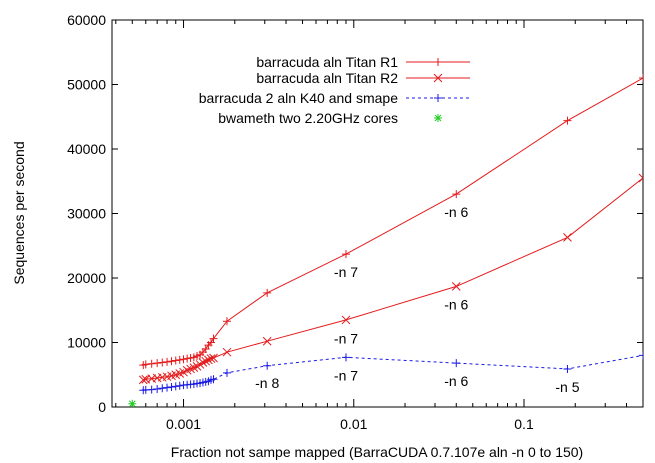  I want to click on legend-label: barracuda 2 aln K40 and smape, so click(298, 98).